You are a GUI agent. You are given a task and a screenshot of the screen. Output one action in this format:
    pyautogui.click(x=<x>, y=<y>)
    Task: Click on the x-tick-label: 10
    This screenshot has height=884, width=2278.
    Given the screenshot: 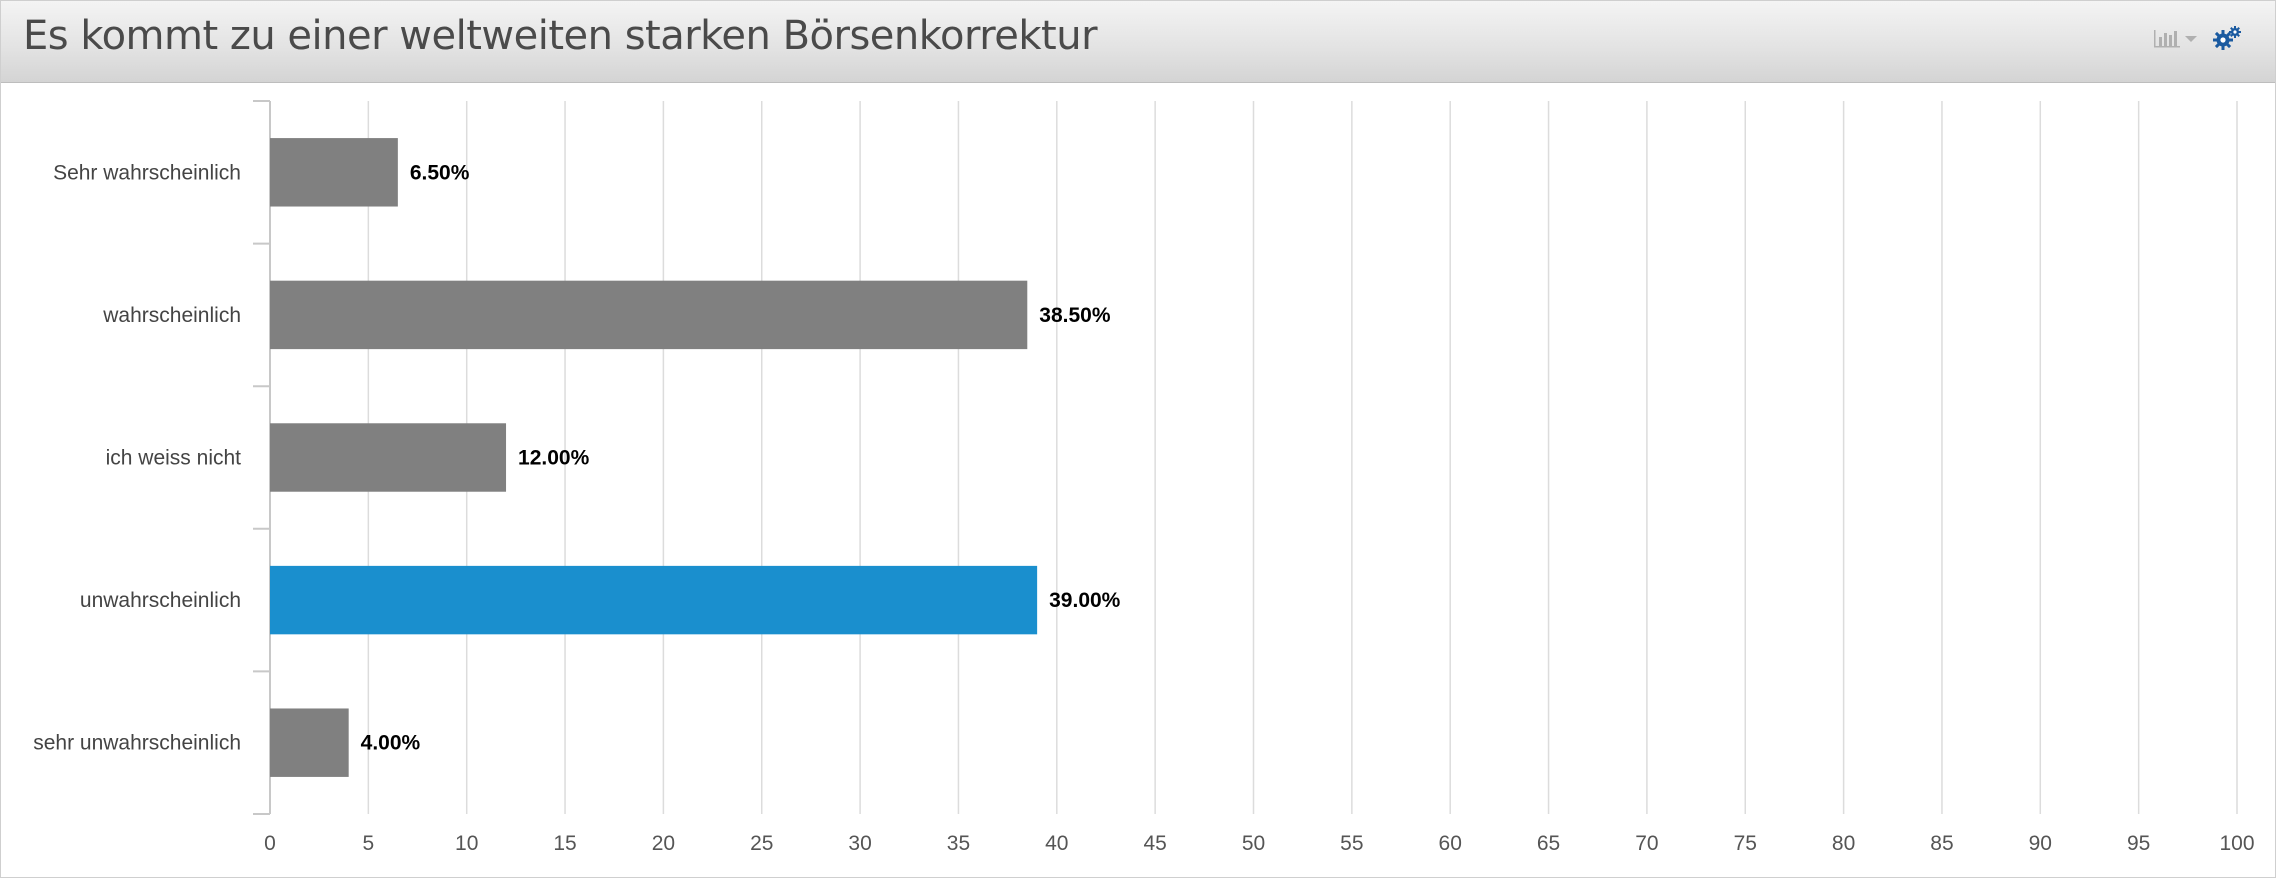 What is the action you would take?
    pyautogui.click(x=466, y=843)
    